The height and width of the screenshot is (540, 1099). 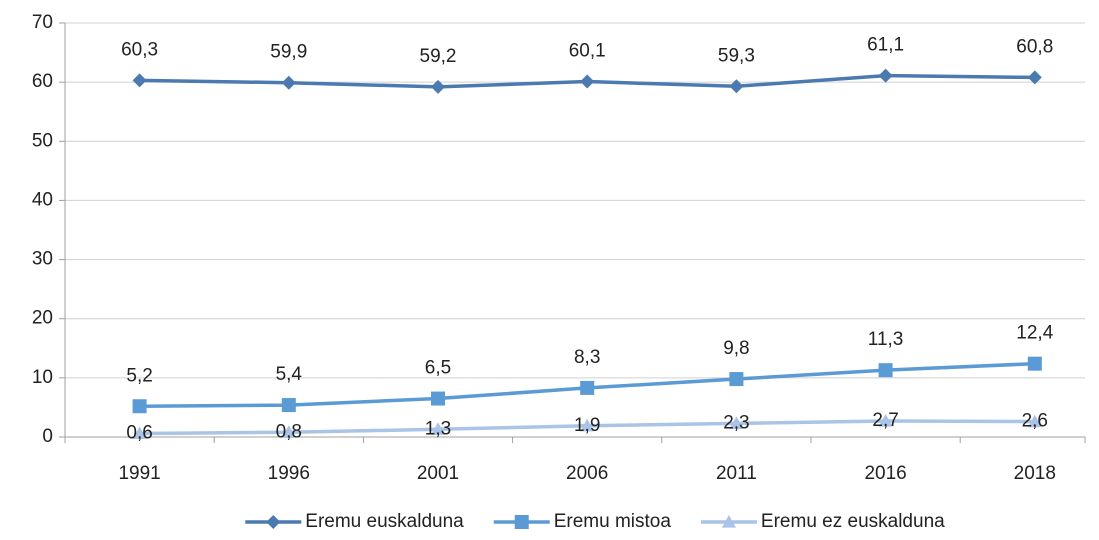 What do you see at coordinates (42, 22) in the screenshot?
I see `y-tick-label: 70` at bounding box center [42, 22].